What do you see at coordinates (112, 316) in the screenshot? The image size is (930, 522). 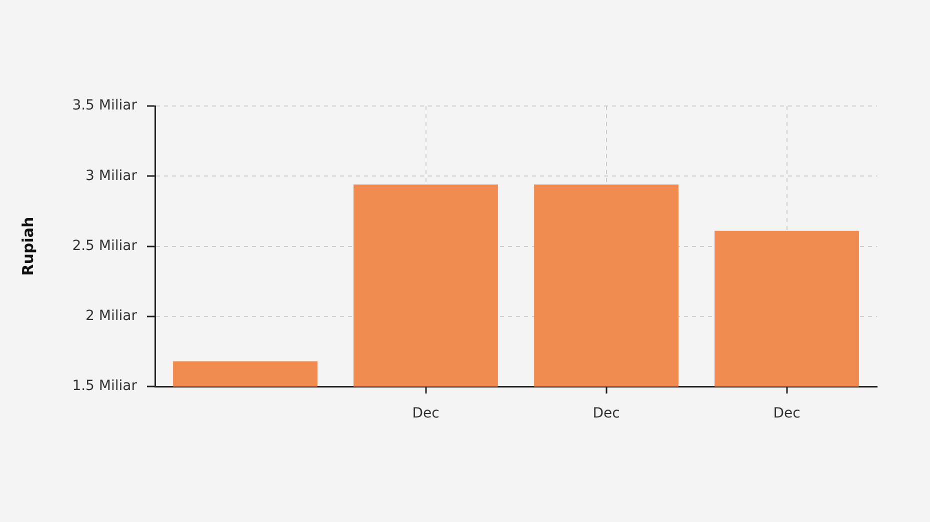 I see `y-tick-label: 2 Miliar` at bounding box center [112, 316].